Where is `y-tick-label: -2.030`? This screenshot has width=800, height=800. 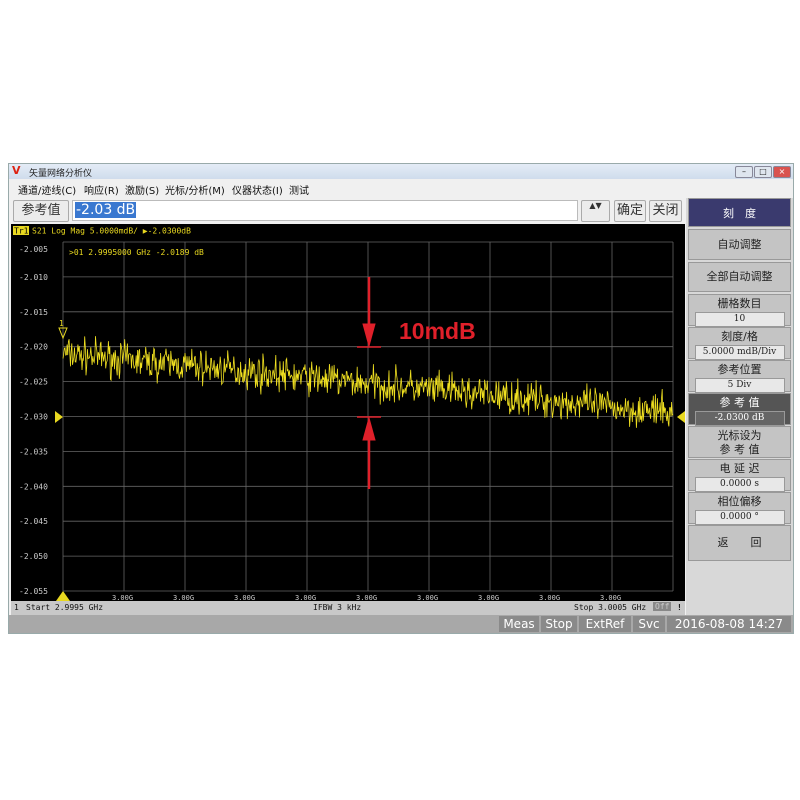
y-tick-label: -2.030 is located at coordinates (33, 417).